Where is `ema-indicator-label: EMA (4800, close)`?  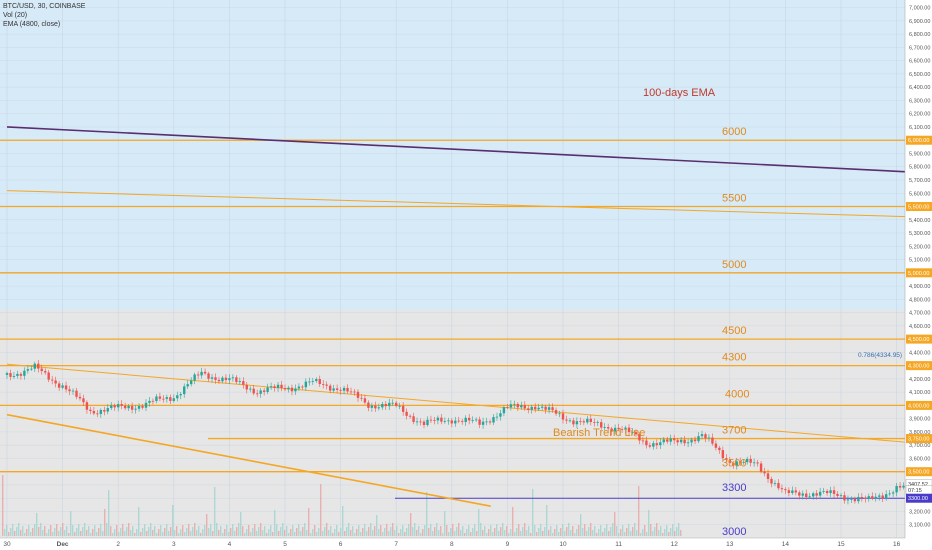
ema-indicator-label: EMA (4800, close) is located at coordinates (32, 24).